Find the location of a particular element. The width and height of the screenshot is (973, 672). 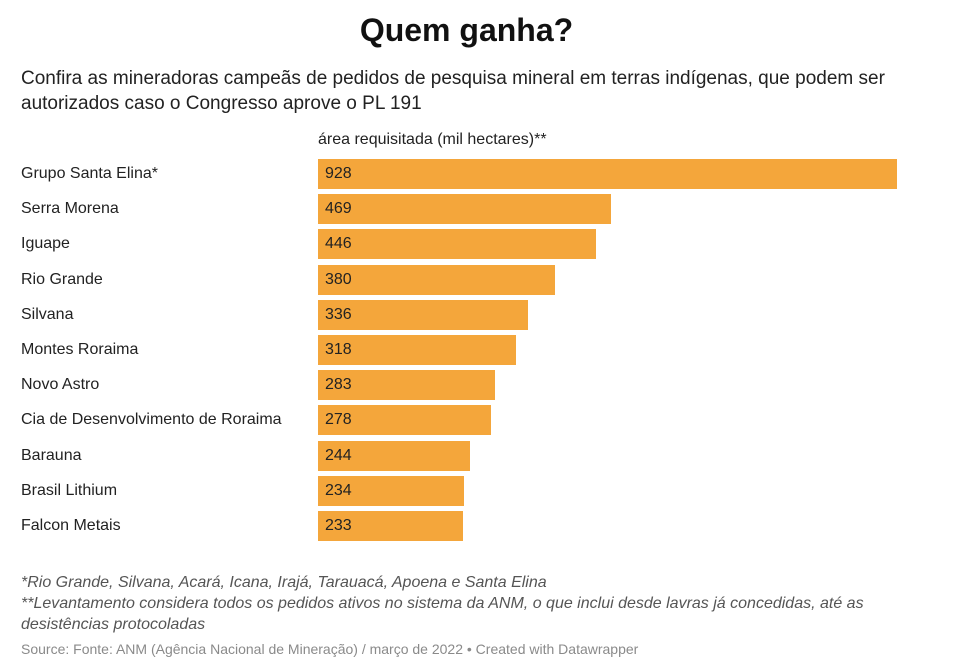

category-label: Serra Morena is located at coordinates (70, 208).